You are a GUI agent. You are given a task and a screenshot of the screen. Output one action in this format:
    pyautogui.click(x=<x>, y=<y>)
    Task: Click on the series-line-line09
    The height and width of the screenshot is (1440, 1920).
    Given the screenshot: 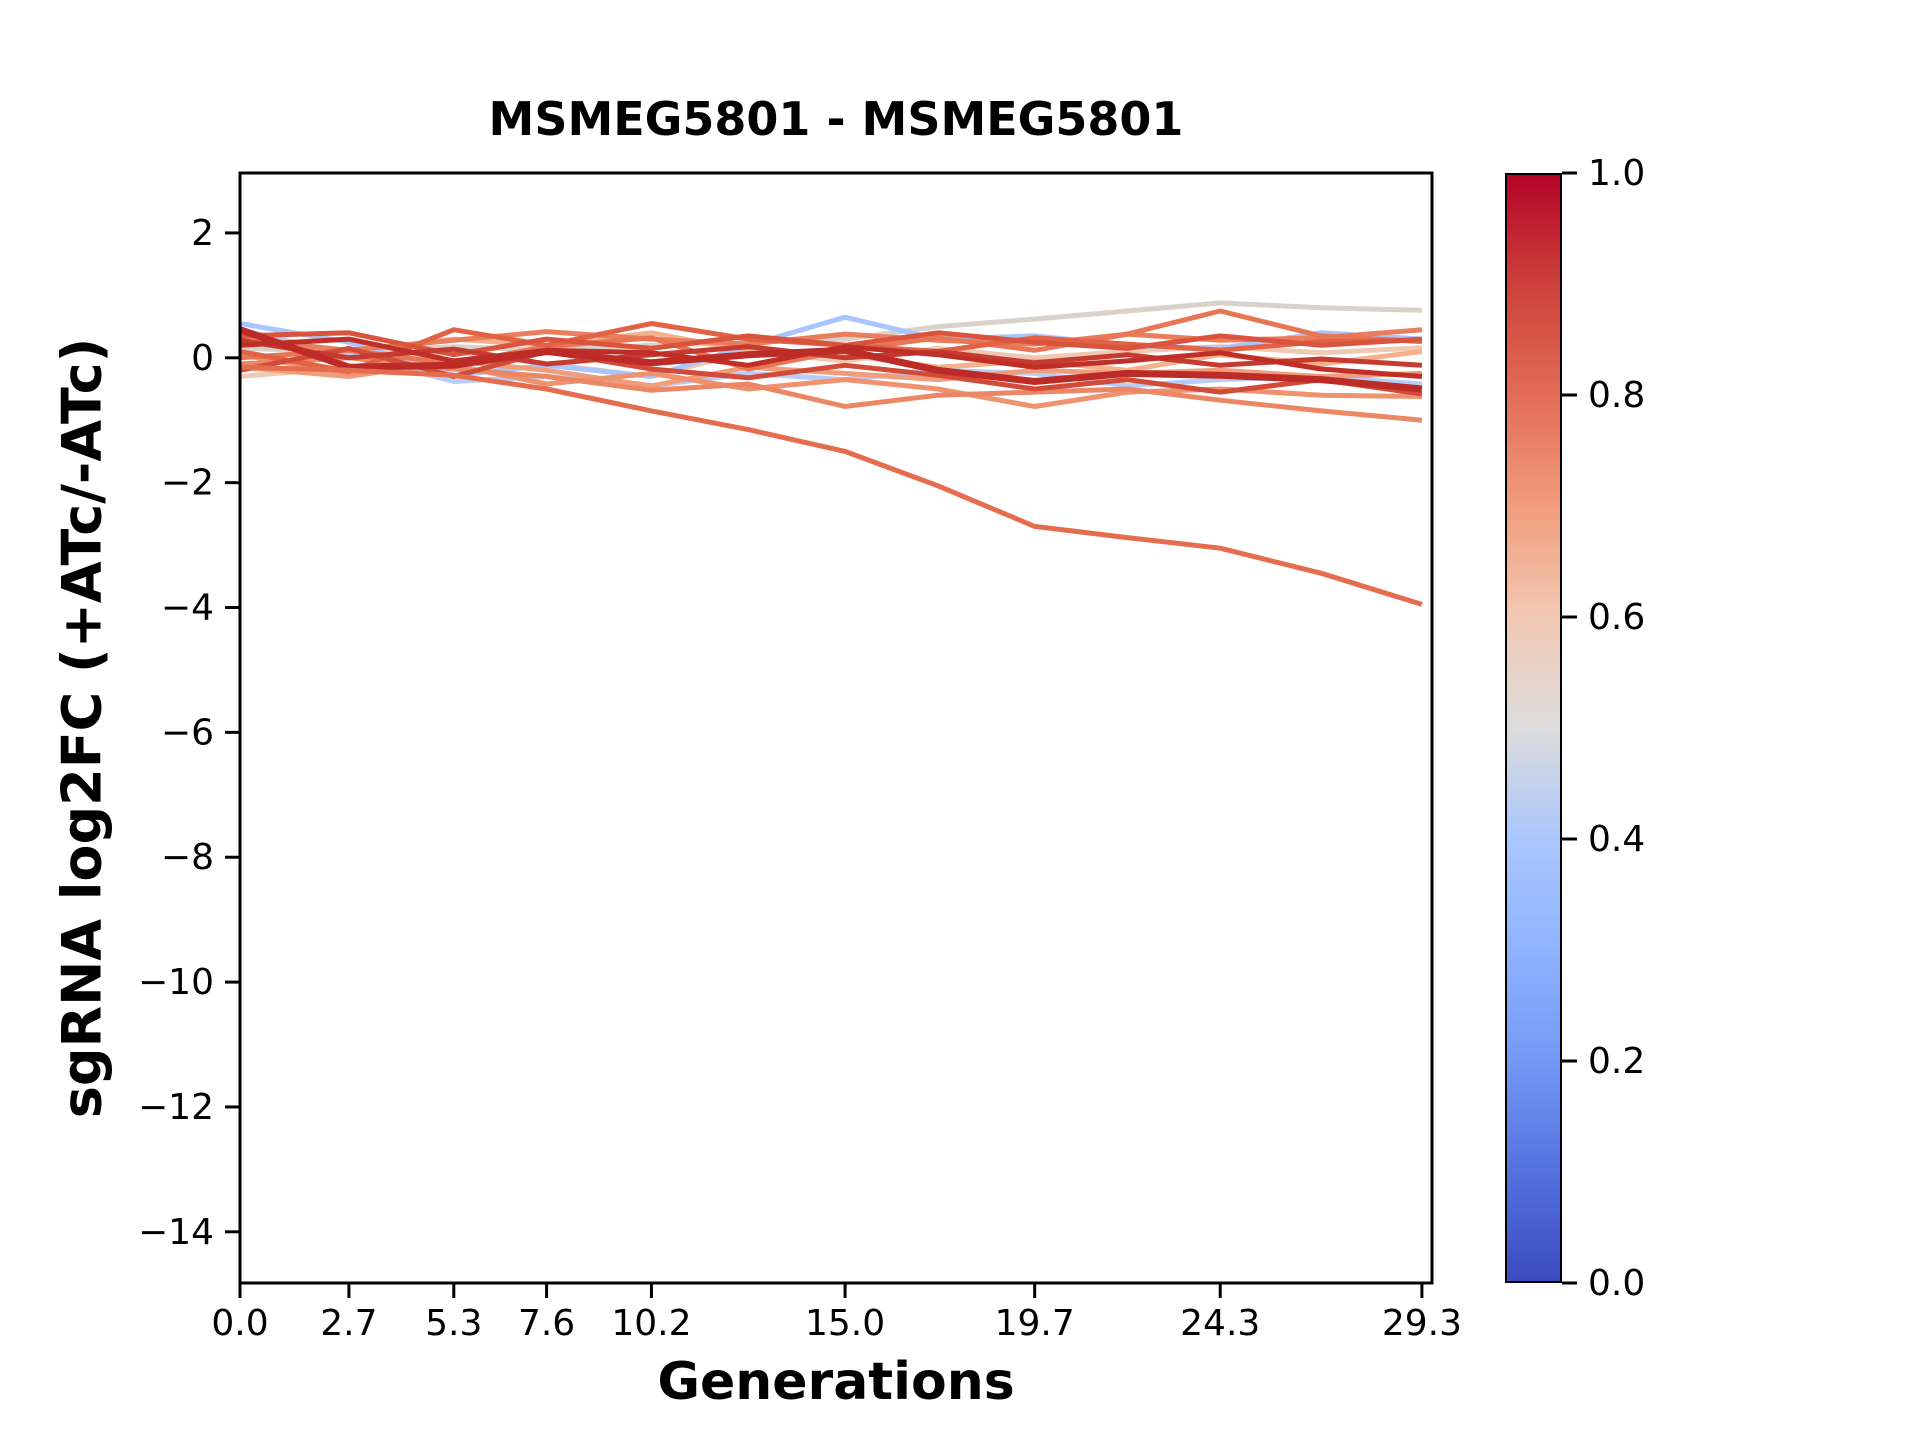 What is the action you would take?
    pyautogui.click(x=831, y=340)
    